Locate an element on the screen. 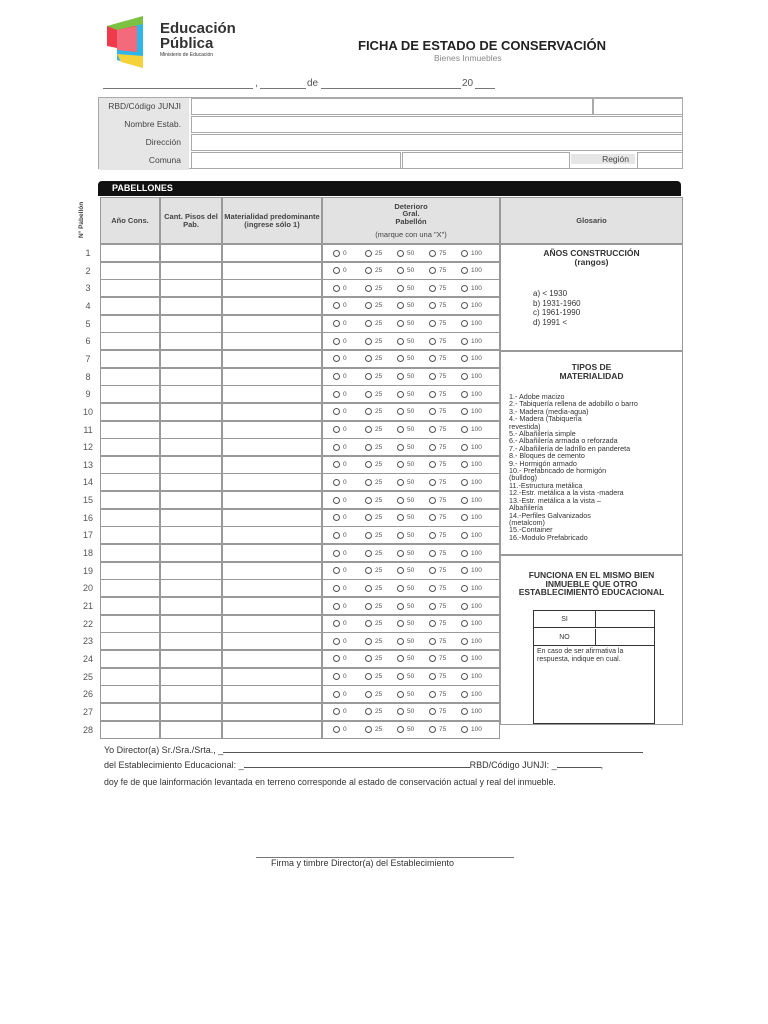 The width and height of the screenshot is (768, 1024). no-field is located at coordinates (625, 637).